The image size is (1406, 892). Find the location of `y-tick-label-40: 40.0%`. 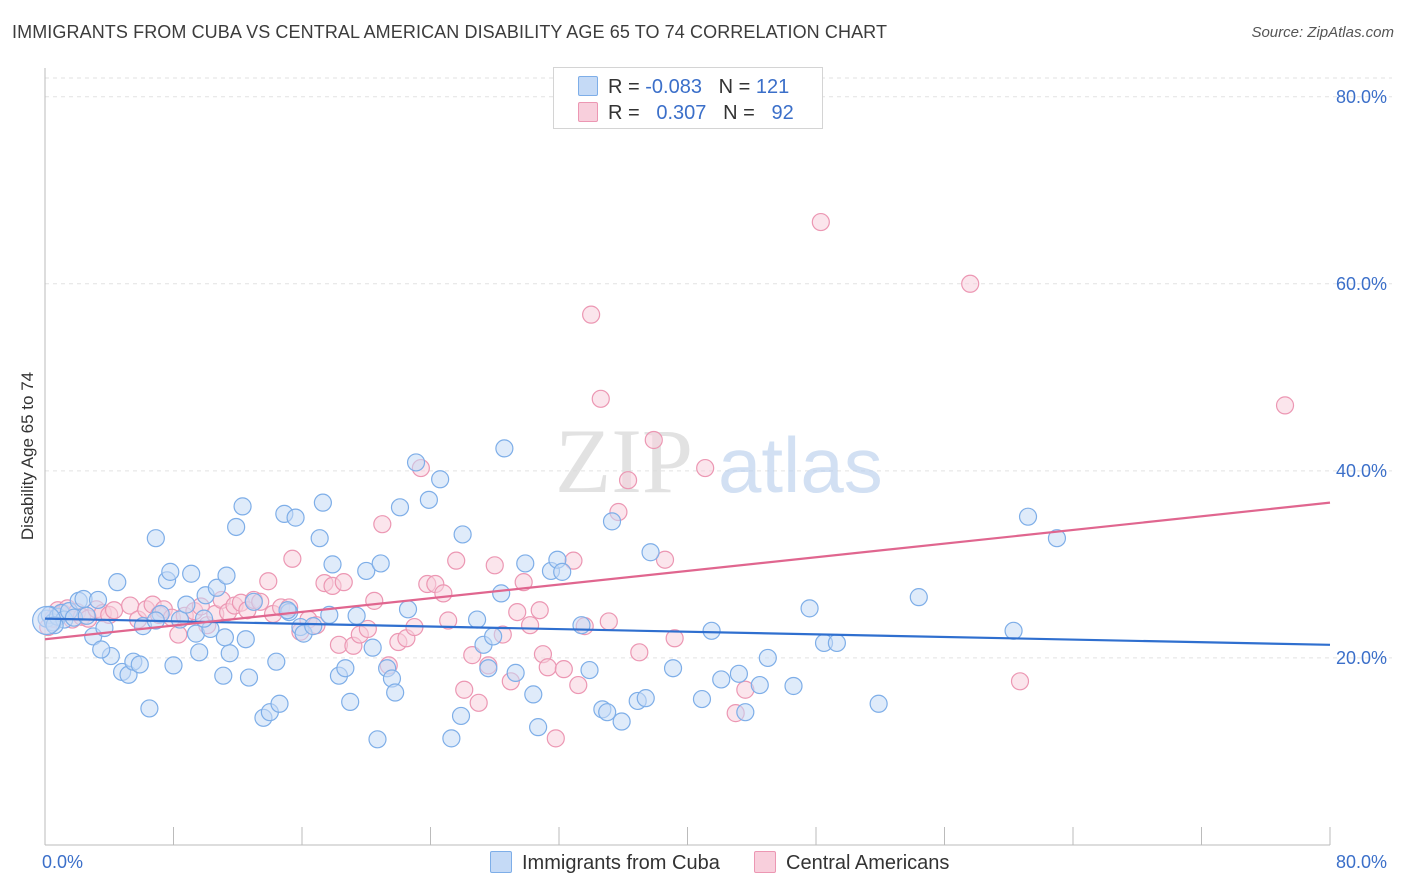

y-tick-label-40: 40.0% is located at coordinates (1362, 470).